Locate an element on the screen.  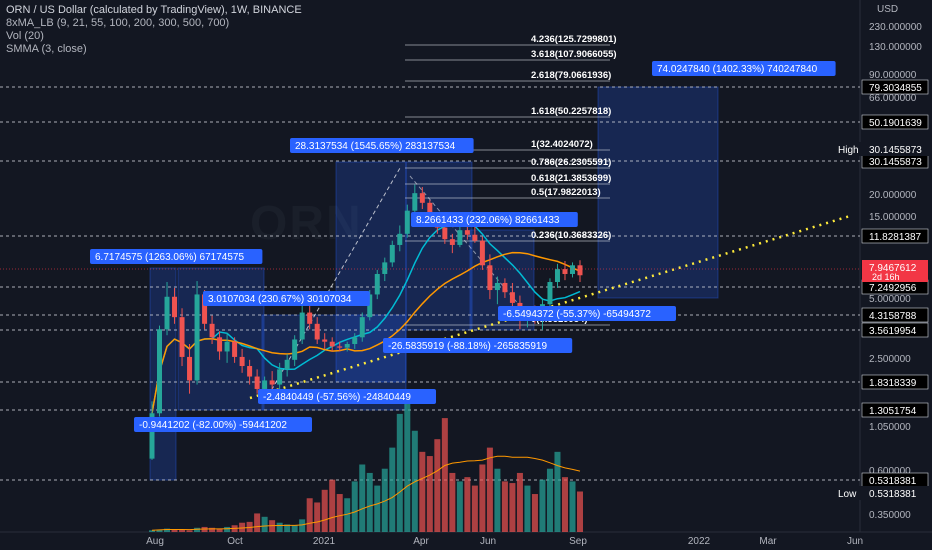
x-tick-label: Apr is located at coordinates (421, 541).